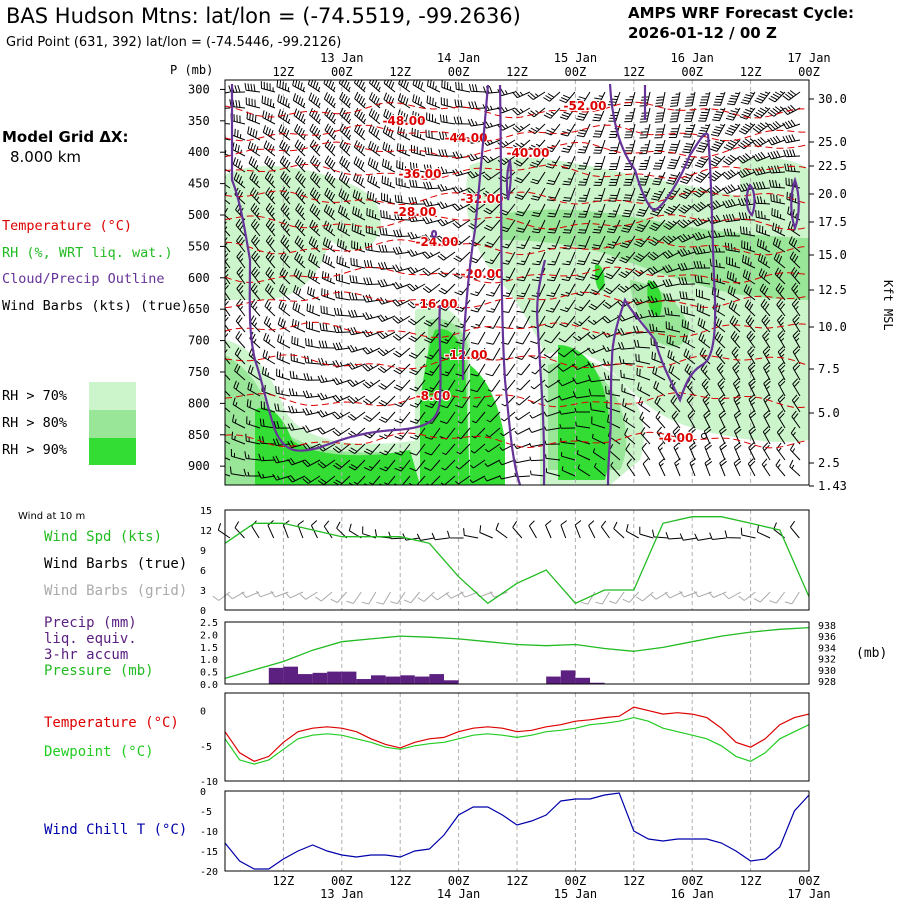 The width and height of the screenshot is (900, 900). I want to click on precip-bar, so click(436, 679).